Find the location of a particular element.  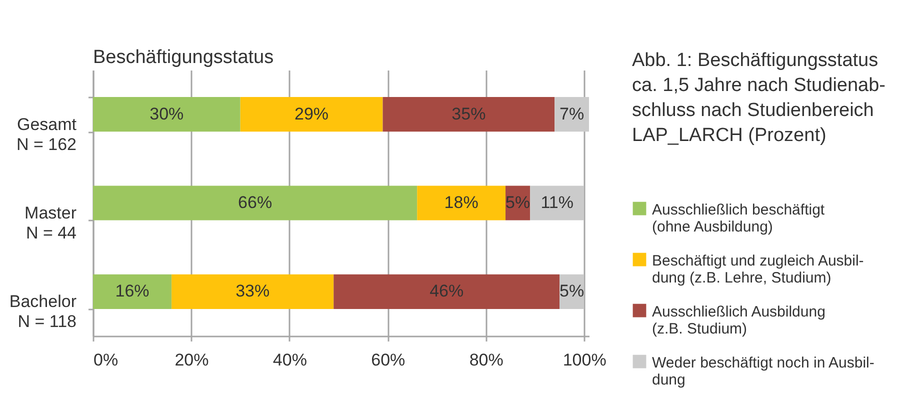

data-label: 33% is located at coordinates (253, 291).